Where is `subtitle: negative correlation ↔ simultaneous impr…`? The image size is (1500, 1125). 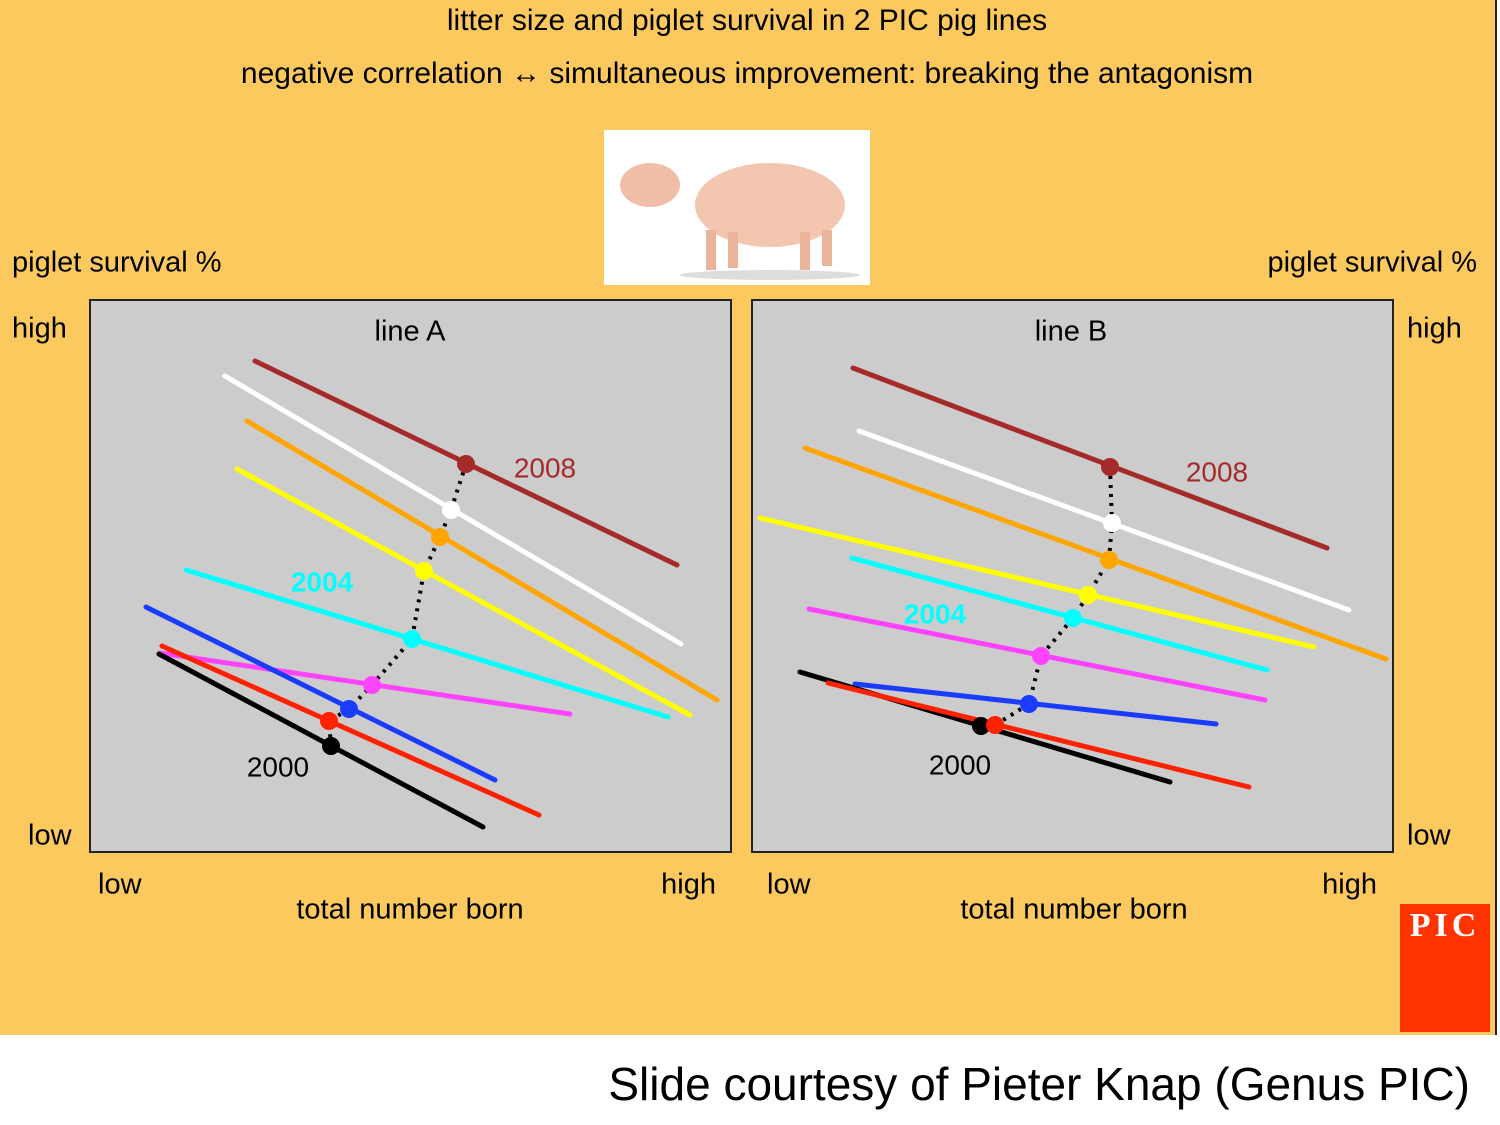 subtitle: negative correlation ↔ simultaneous impr… is located at coordinates (747, 73).